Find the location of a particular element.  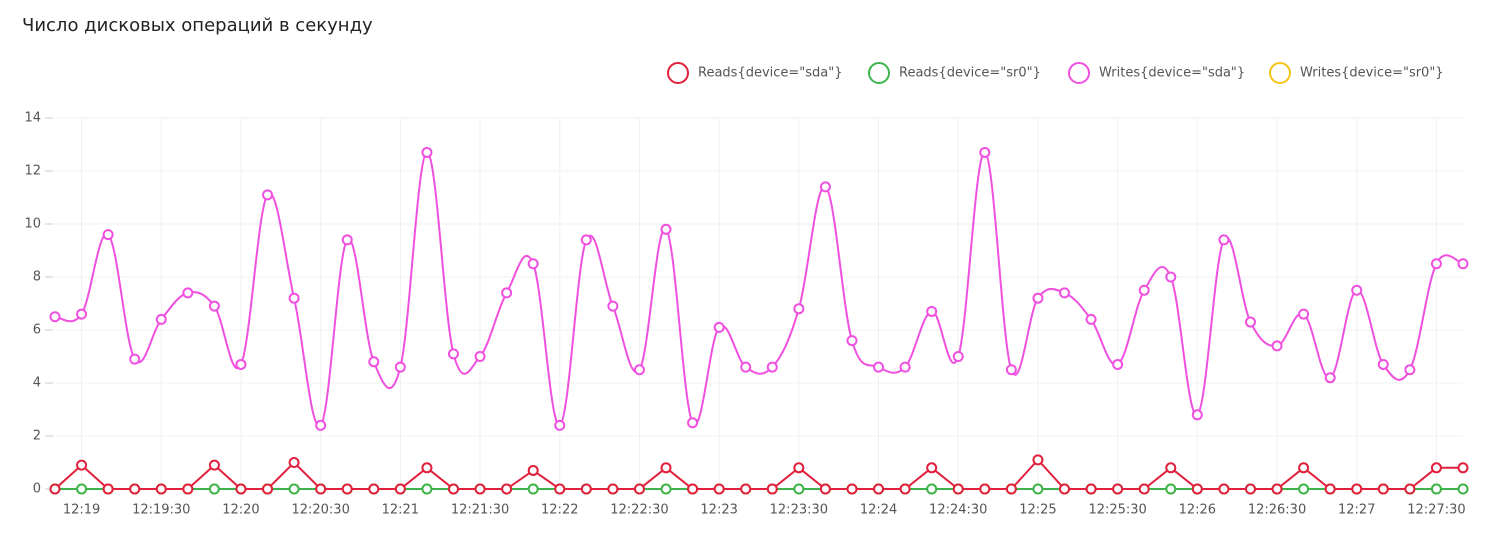

chart-title: Число дисковых операций в секунду is located at coordinates (197, 25).